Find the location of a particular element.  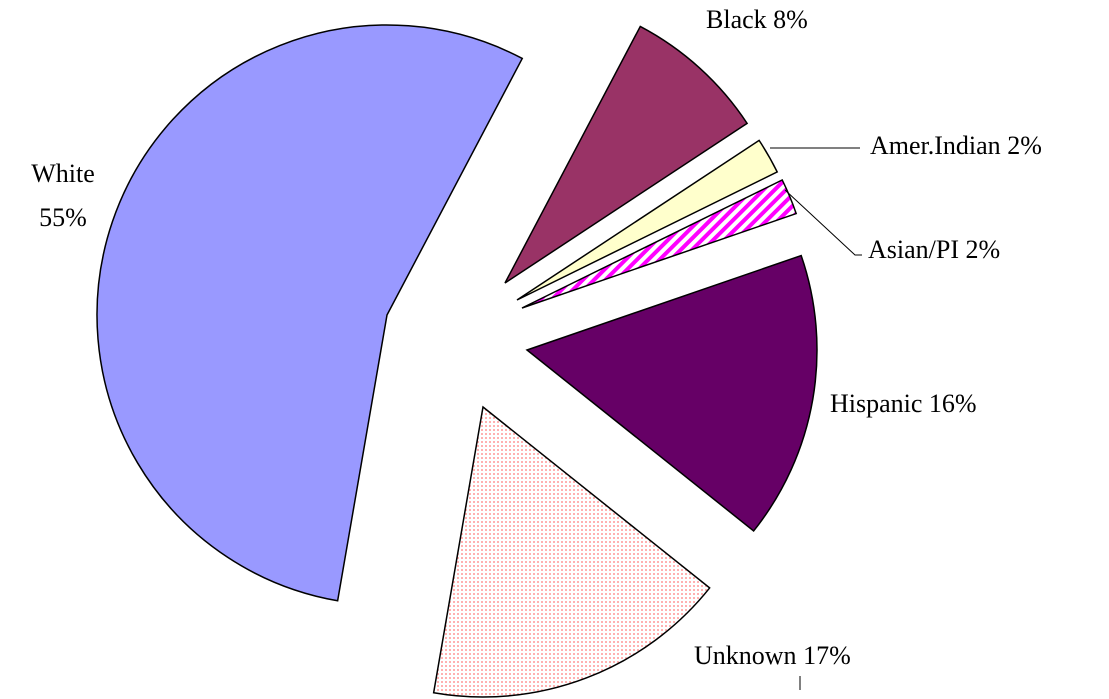

leader-line is located at coordinates (823, 222).